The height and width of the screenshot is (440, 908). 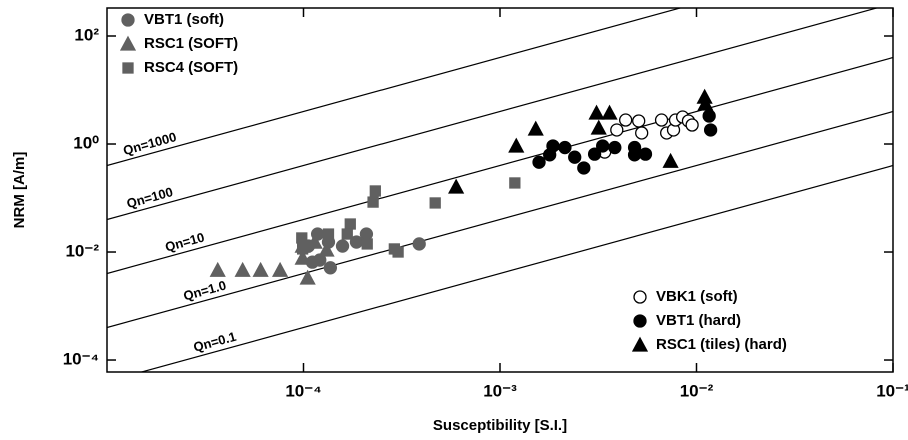 I want to click on x-tick-label: 10⁻⁴, so click(x=303, y=390).